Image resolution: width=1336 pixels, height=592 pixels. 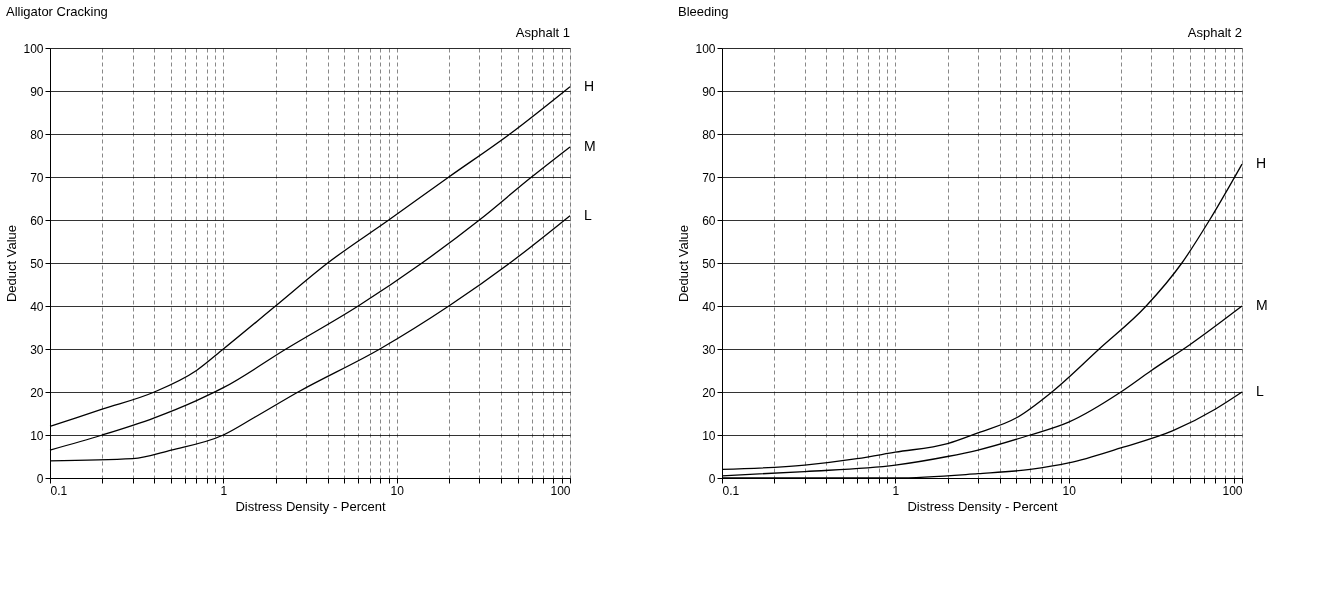 What do you see at coordinates (1214, 32) in the screenshot?
I see `text: Asphalt 2` at bounding box center [1214, 32].